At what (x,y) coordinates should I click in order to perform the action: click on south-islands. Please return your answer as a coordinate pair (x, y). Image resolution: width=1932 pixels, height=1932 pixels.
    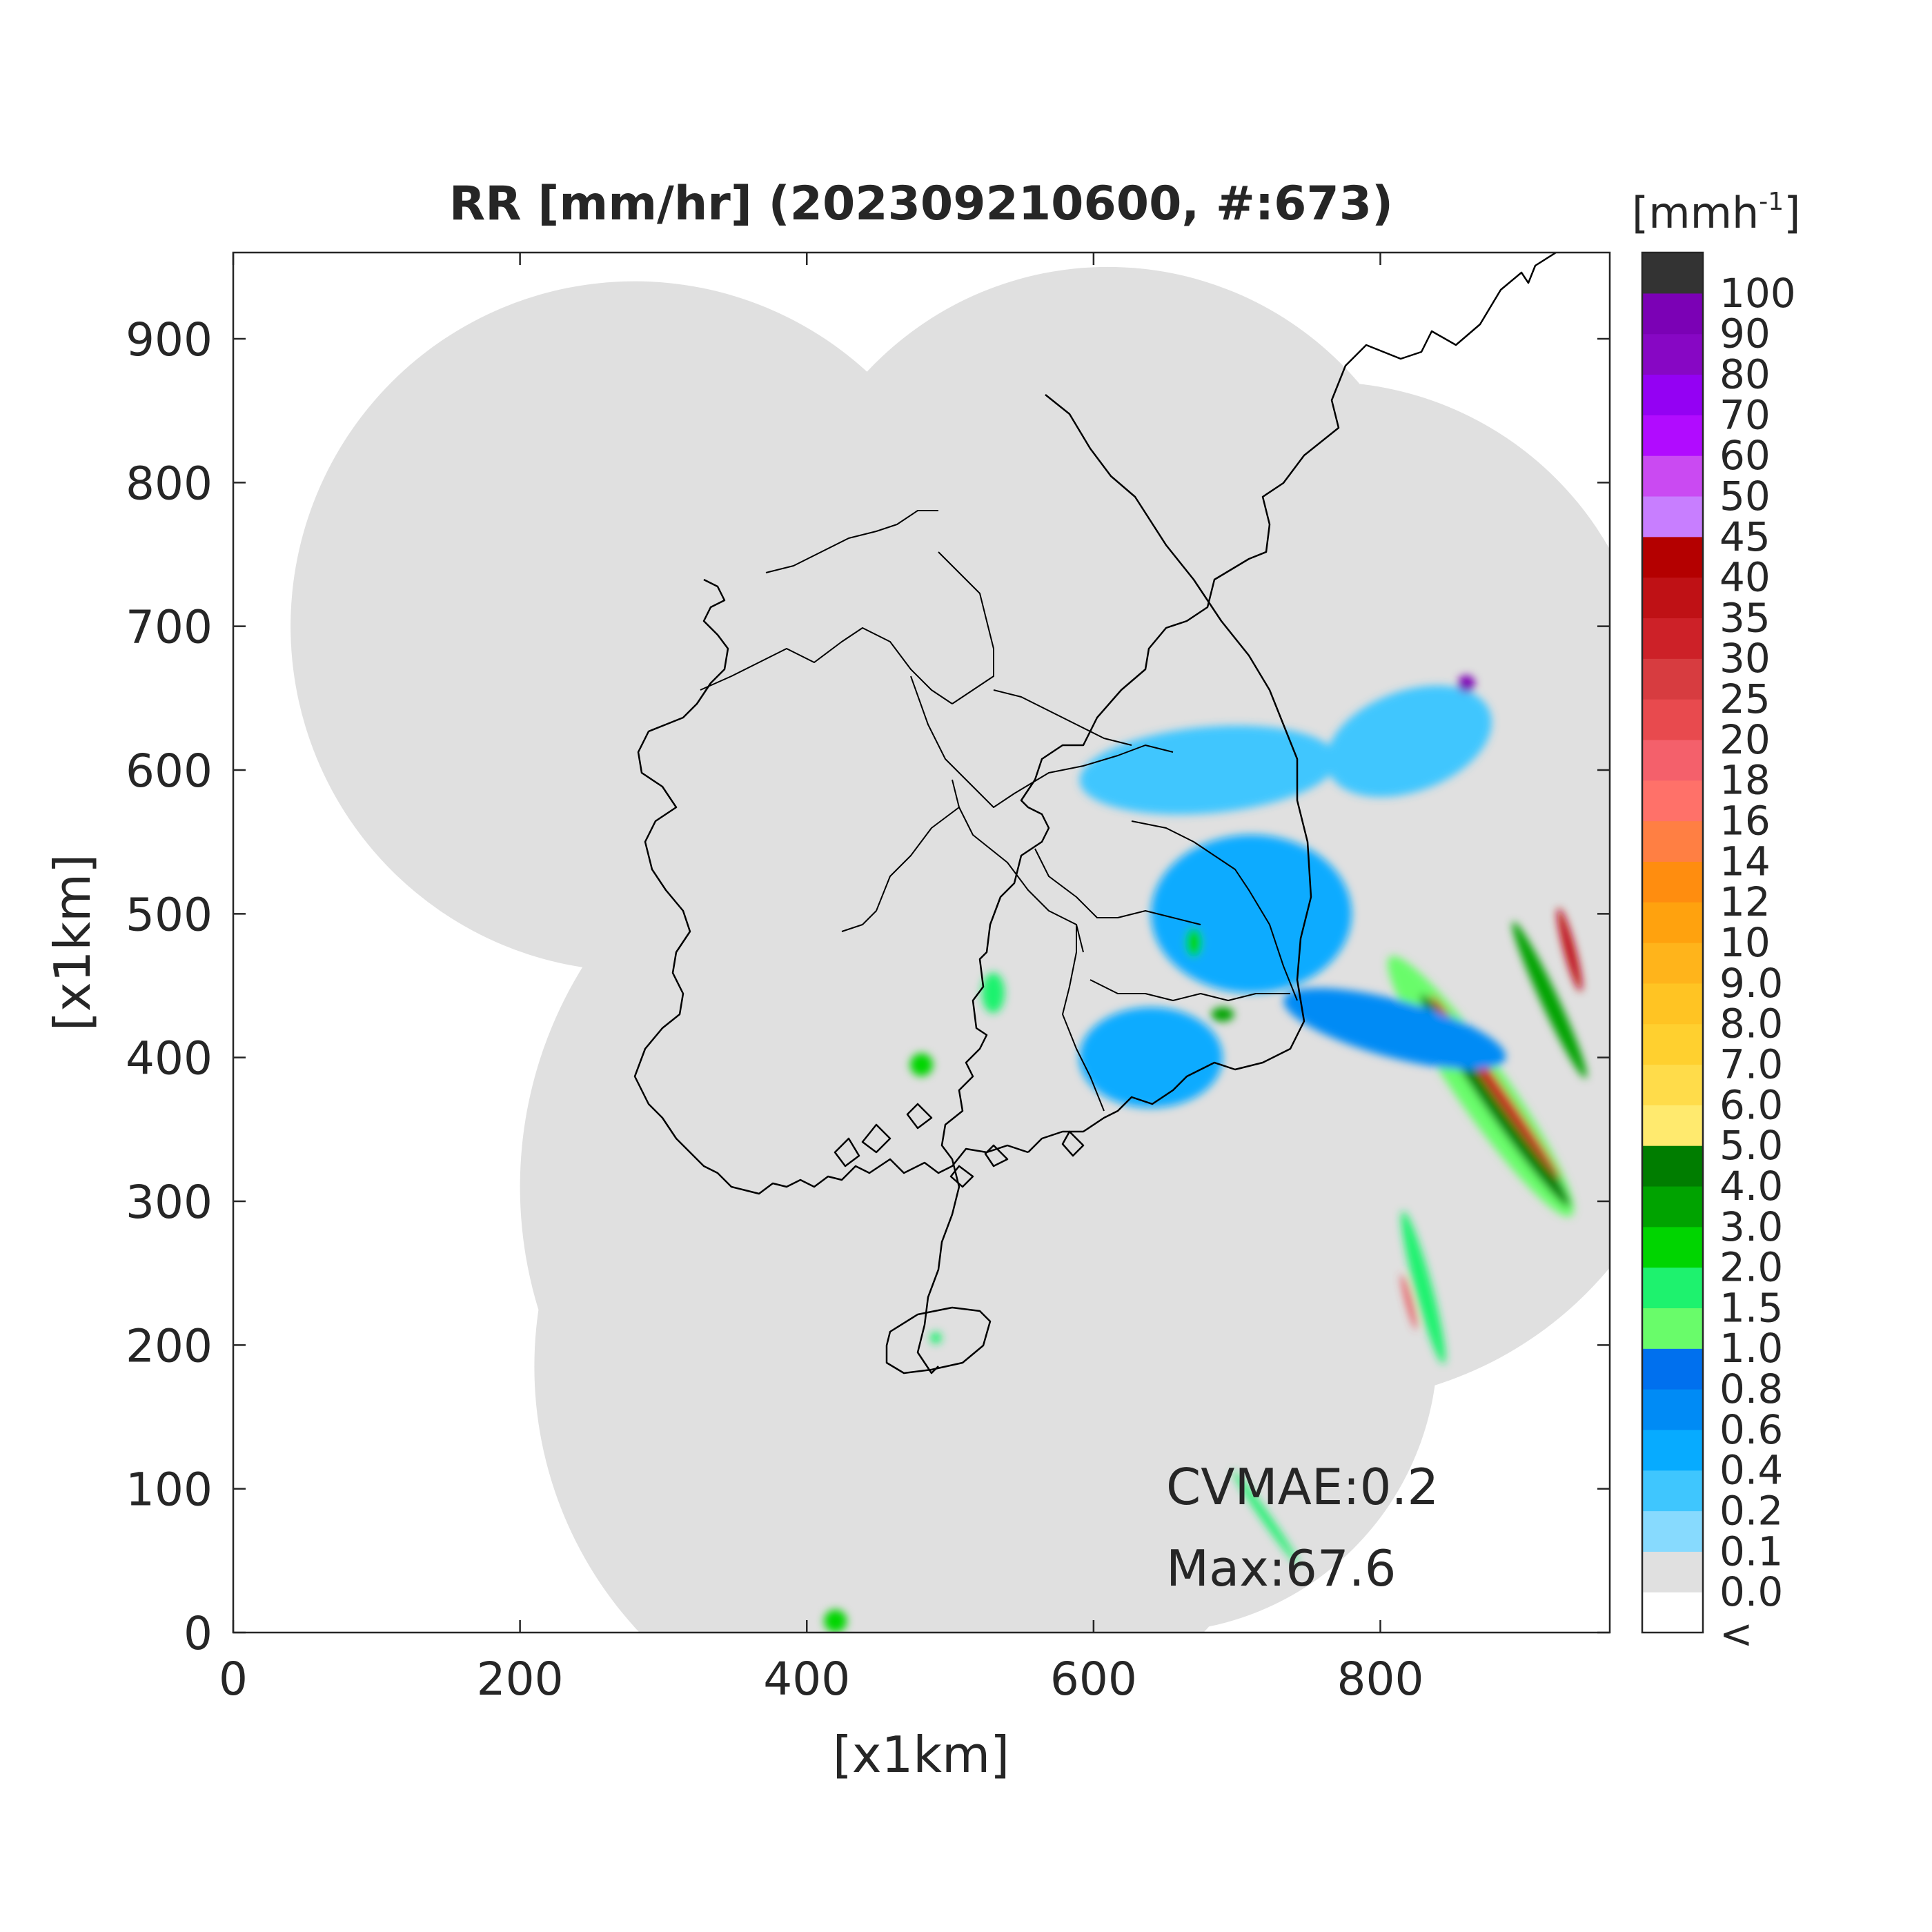
    Looking at the image, I should click on (959, 1145).